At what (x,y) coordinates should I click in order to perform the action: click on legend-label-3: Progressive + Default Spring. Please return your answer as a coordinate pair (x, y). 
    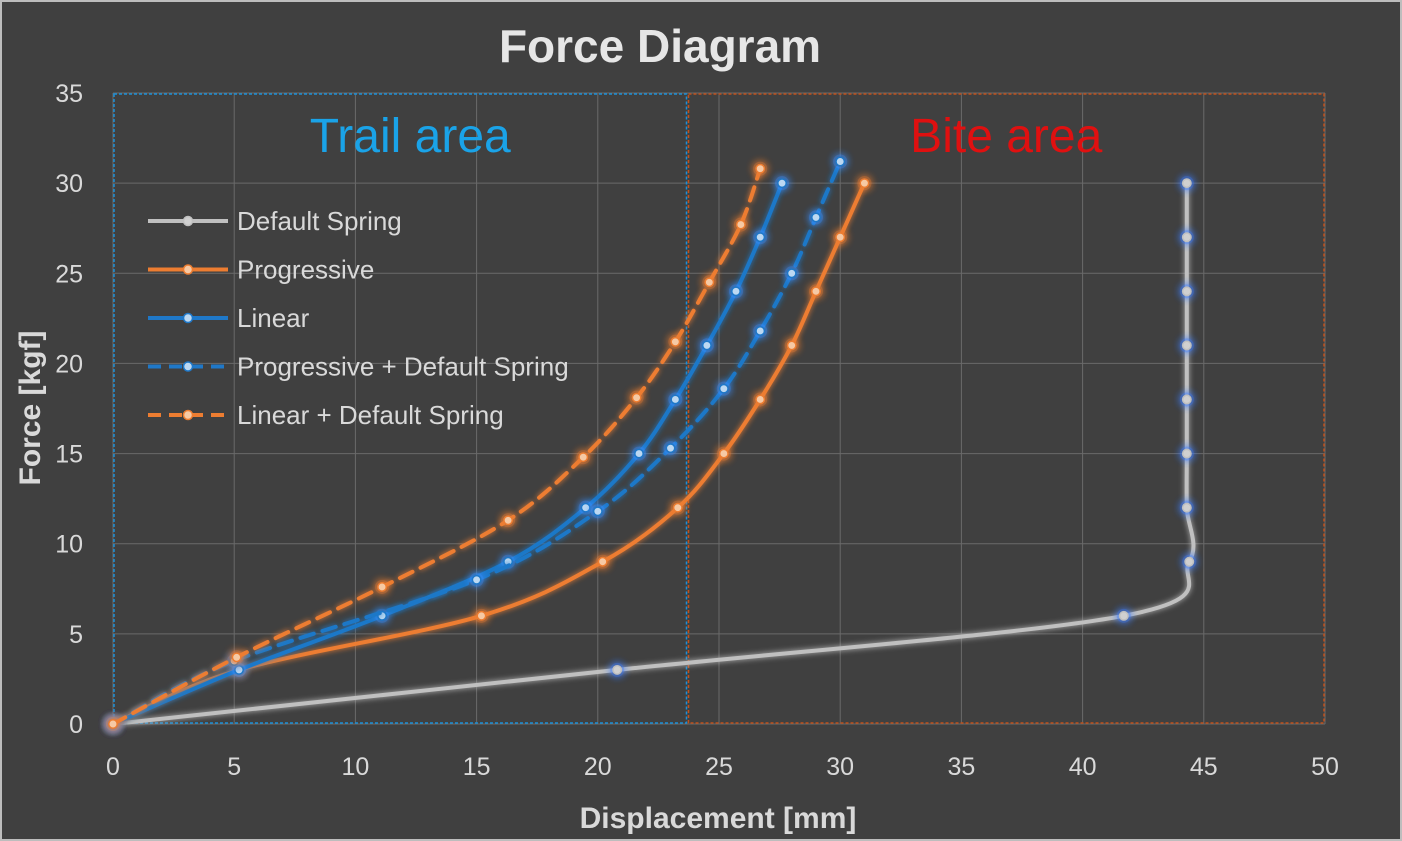
    Looking at the image, I should click on (403, 367).